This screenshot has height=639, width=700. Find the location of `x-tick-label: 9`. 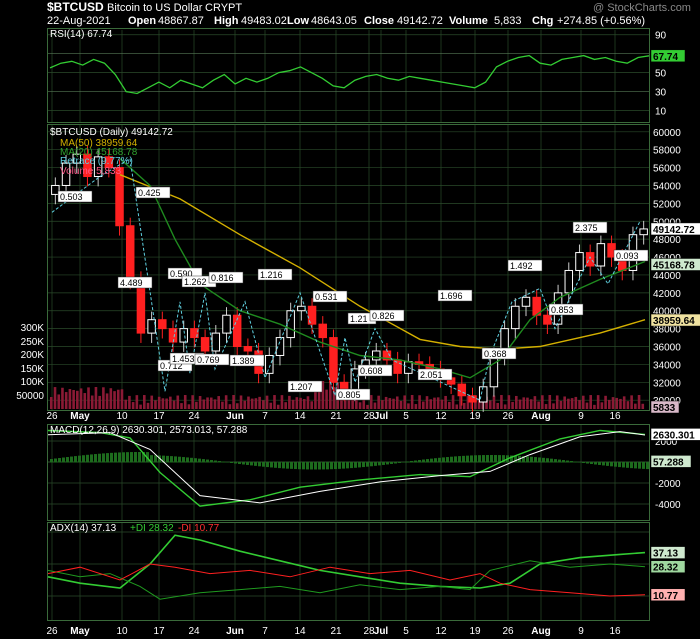

x-tick-label: 9 is located at coordinates (581, 416).